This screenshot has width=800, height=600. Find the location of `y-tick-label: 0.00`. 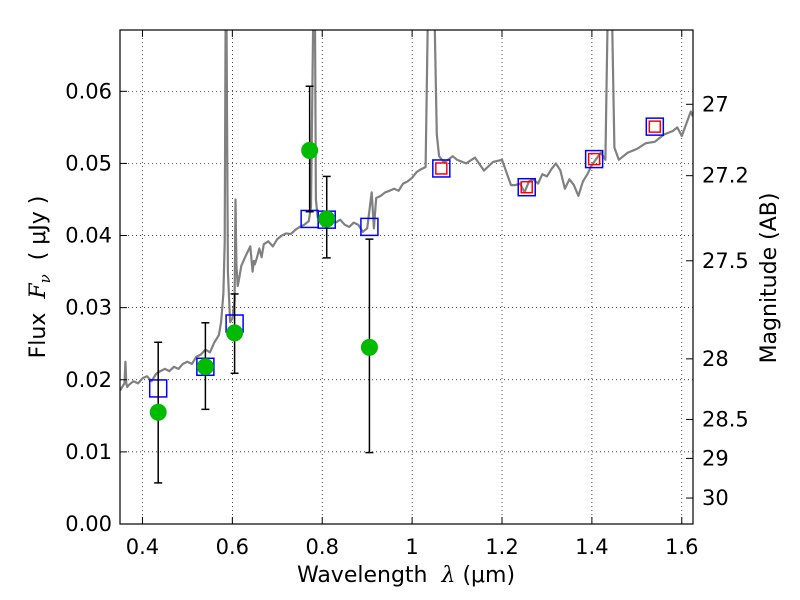

y-tick-label: 0.00 is located at coordinates (88, 524).